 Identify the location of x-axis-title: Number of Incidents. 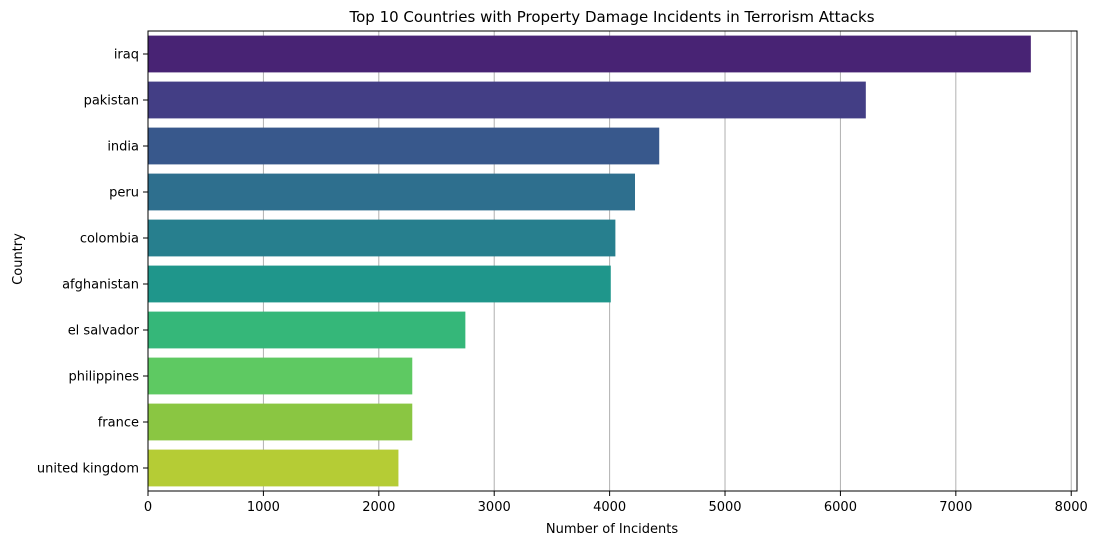
(612, 529).